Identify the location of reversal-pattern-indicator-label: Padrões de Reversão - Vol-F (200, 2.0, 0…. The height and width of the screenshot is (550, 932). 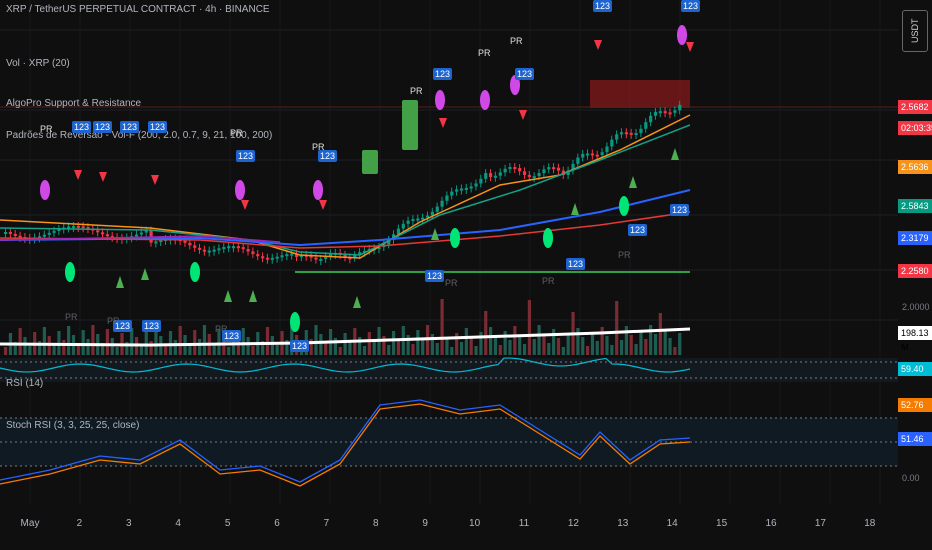
(139, 135).